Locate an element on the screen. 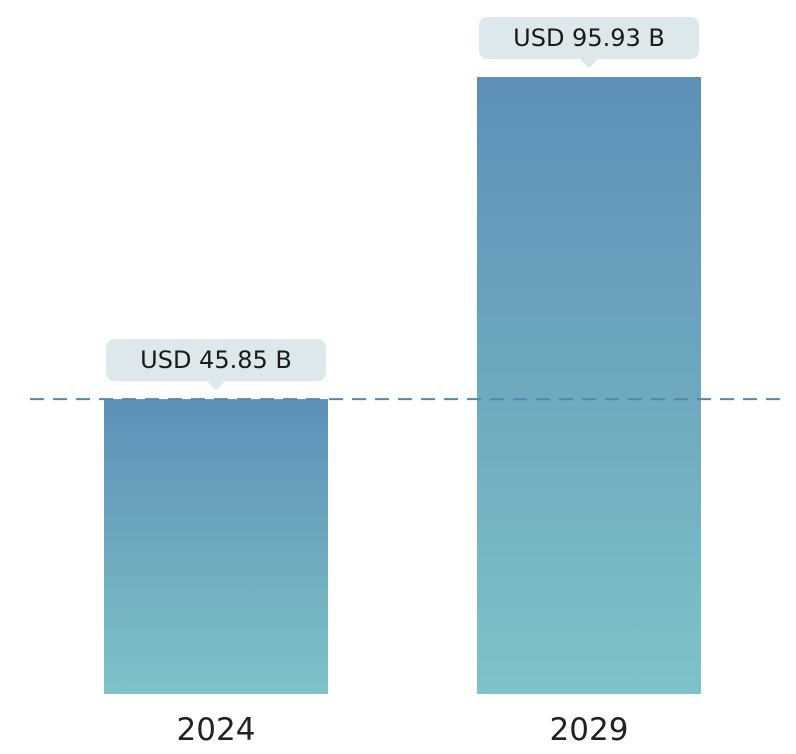  value-label-text: USD 45.85 B is located at coordinates (216, 360).